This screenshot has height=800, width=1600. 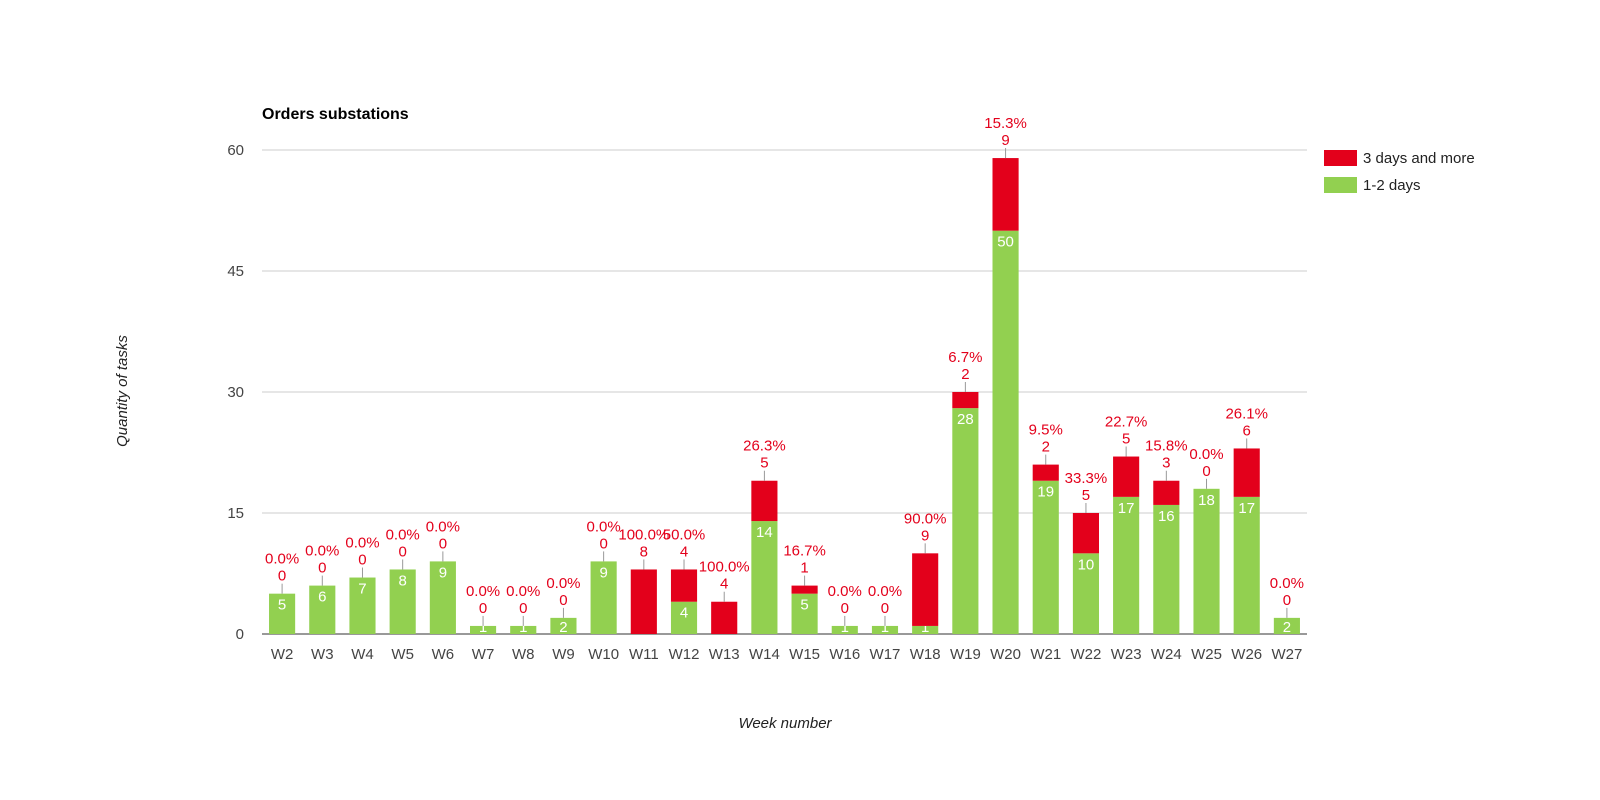 What do you see at coordinates (925, 535) in the screenshot?
I see `annotation-count: 9` at bounding box center [925, 535].